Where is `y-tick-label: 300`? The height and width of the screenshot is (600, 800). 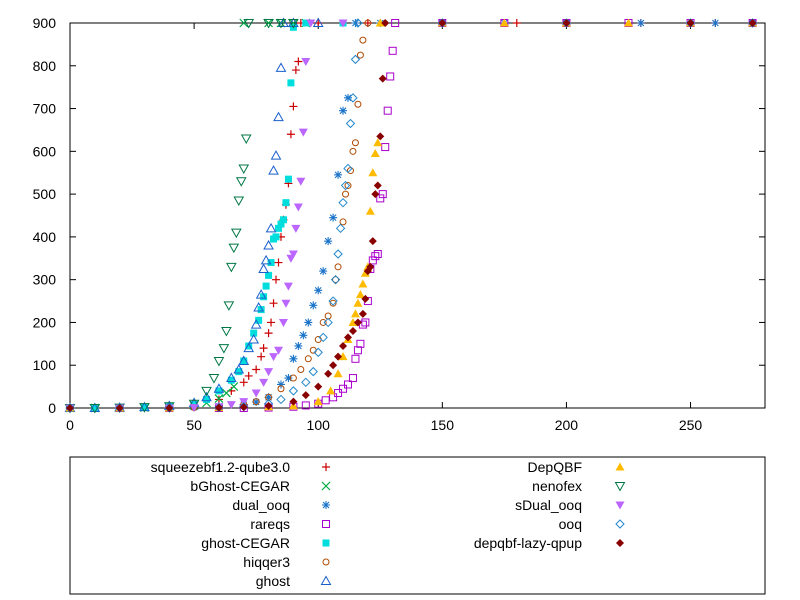 y-tick-label: 300 is located at coordinates (45, 280).